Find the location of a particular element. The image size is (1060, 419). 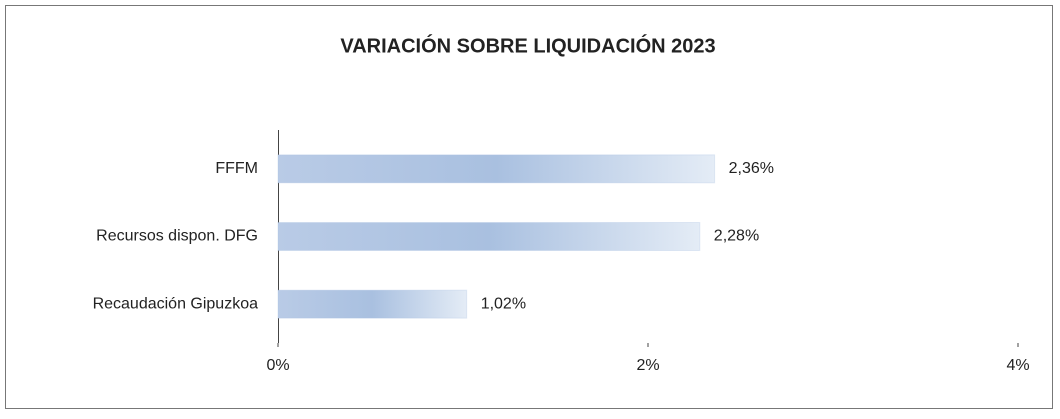

y-tick-label: FFFM is located at coordinates (236, 168).